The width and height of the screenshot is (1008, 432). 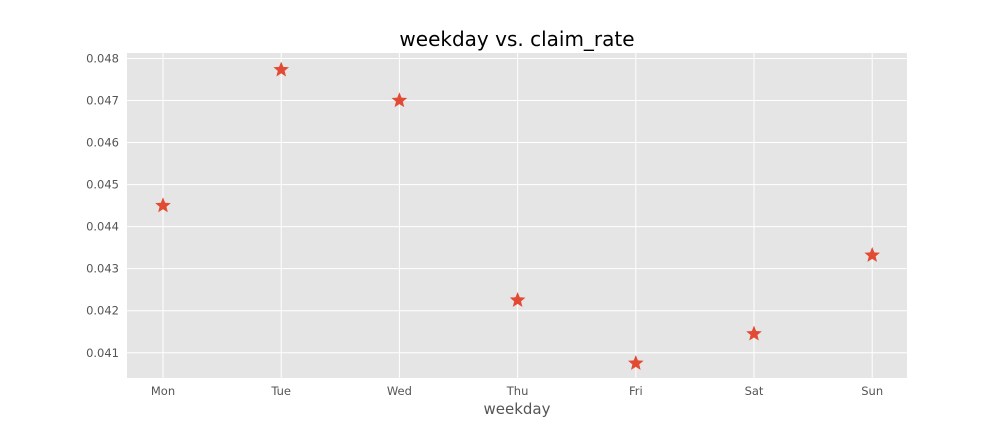 I want to click on y-tick-label: 0.046, so click(x=102, y=143).